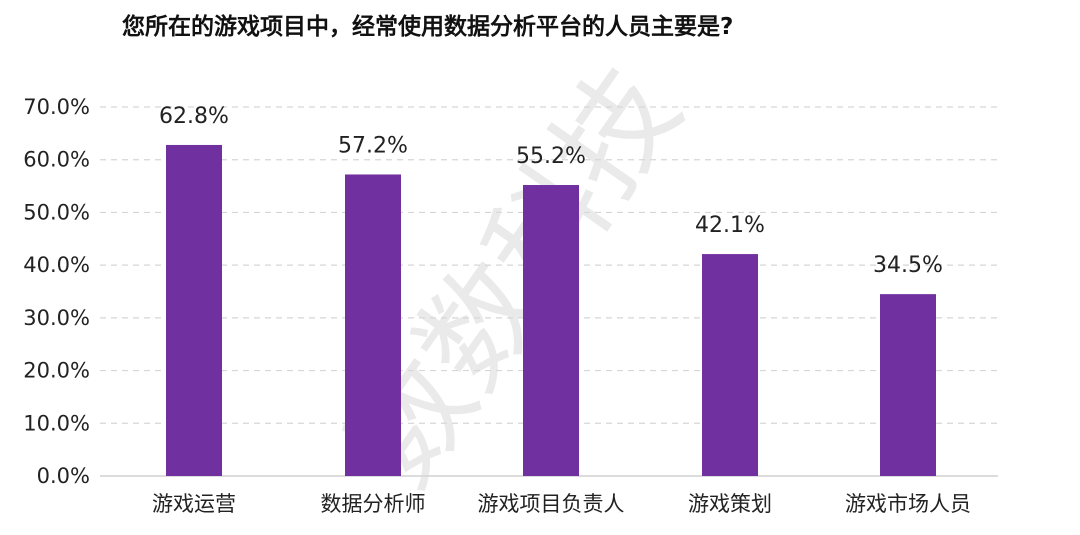 The height and width of the screenshot is (535, 1080). Describe the element at coordinates (551, 504) in the screenshot. I see `x-tick-label: 游戏项目负责人` at that location.